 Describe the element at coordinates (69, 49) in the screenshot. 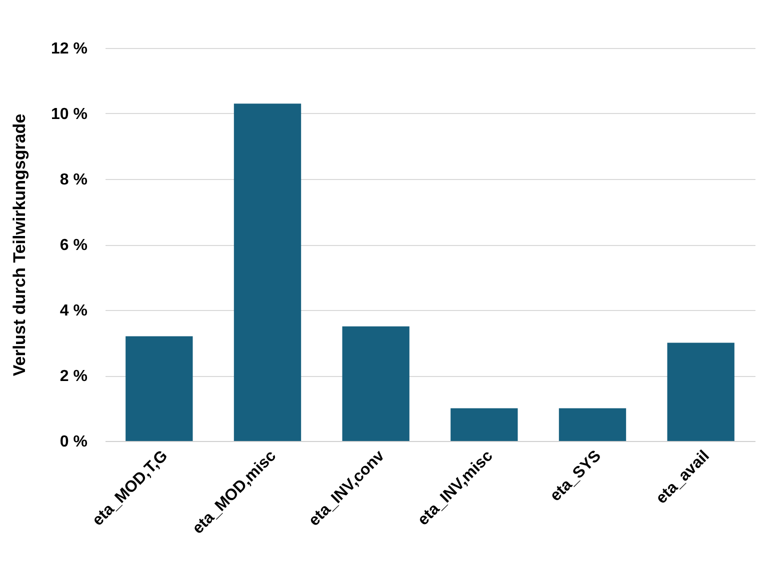

I see `y-tick-label: 12 %` at that location.